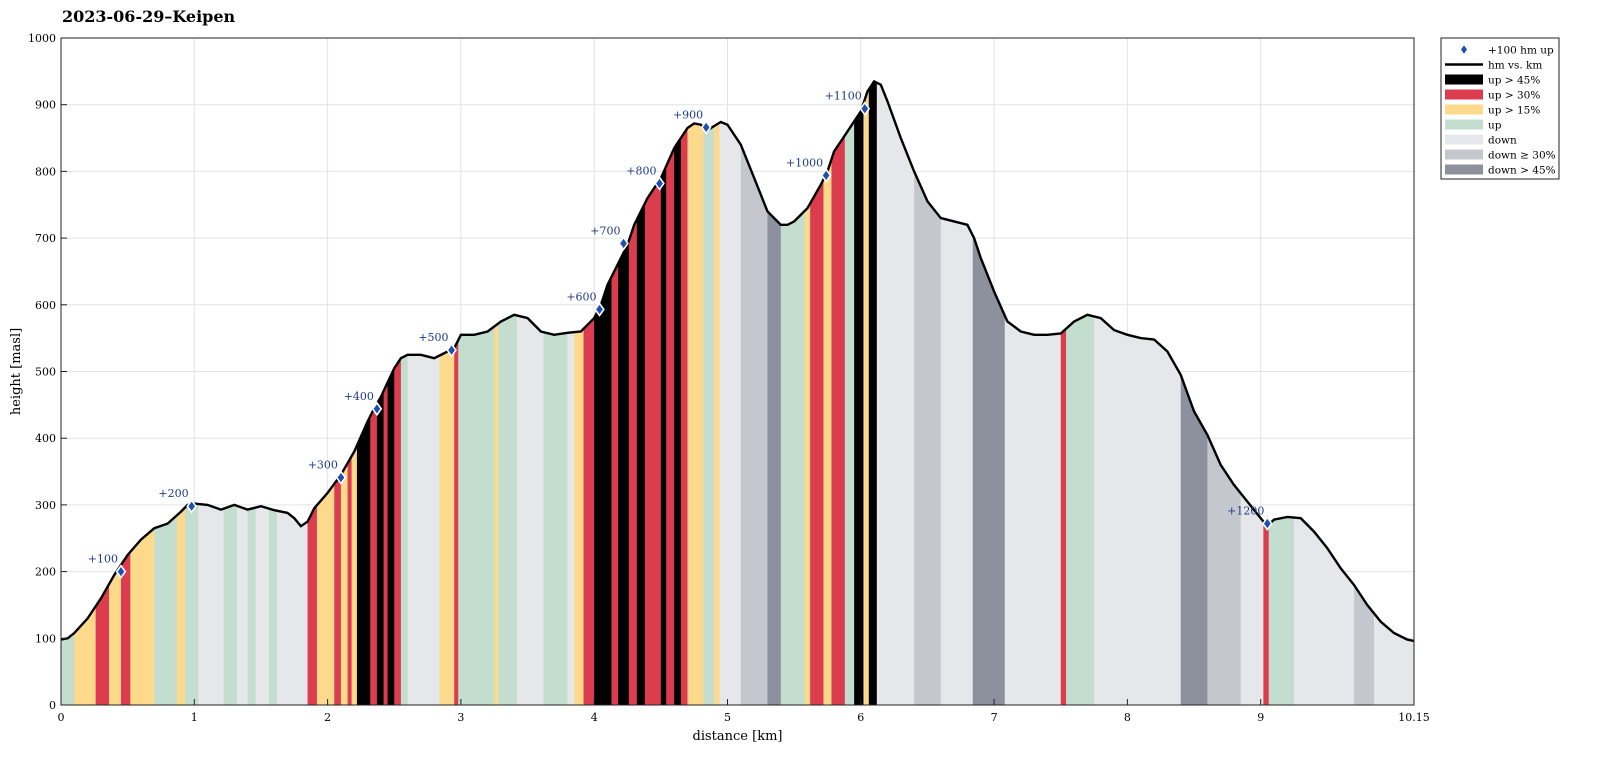  What do you see at coordinates (45, 305) in the screenshot?
I see `y-tick-label: 600` at bounding box center [45, 305].